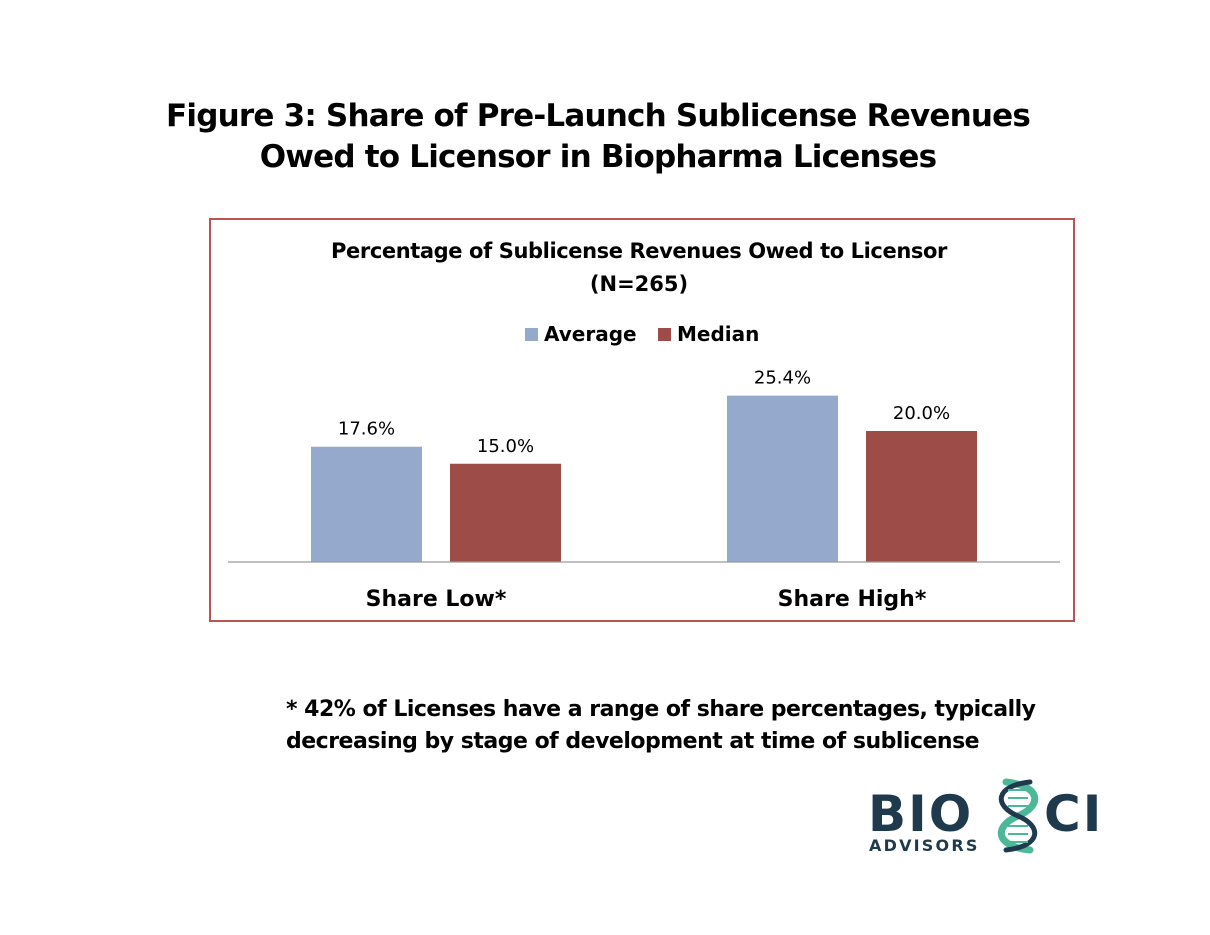 The width and height of the screenshot is (1210, 935). I want to click on bar-average-share-high, so click(782, 478).